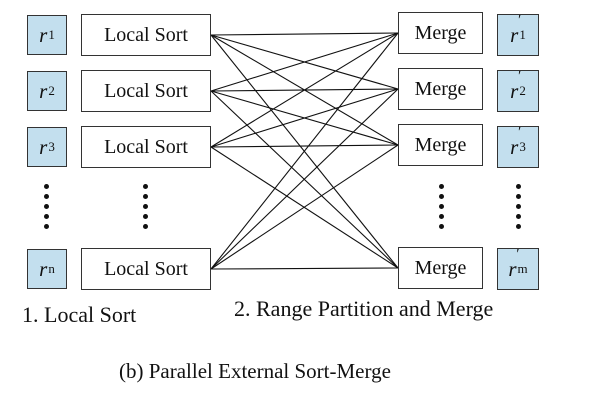  Describe the element at coordinates (442, 209) in the screenshot. I see `merge-ellipsis` at that location.